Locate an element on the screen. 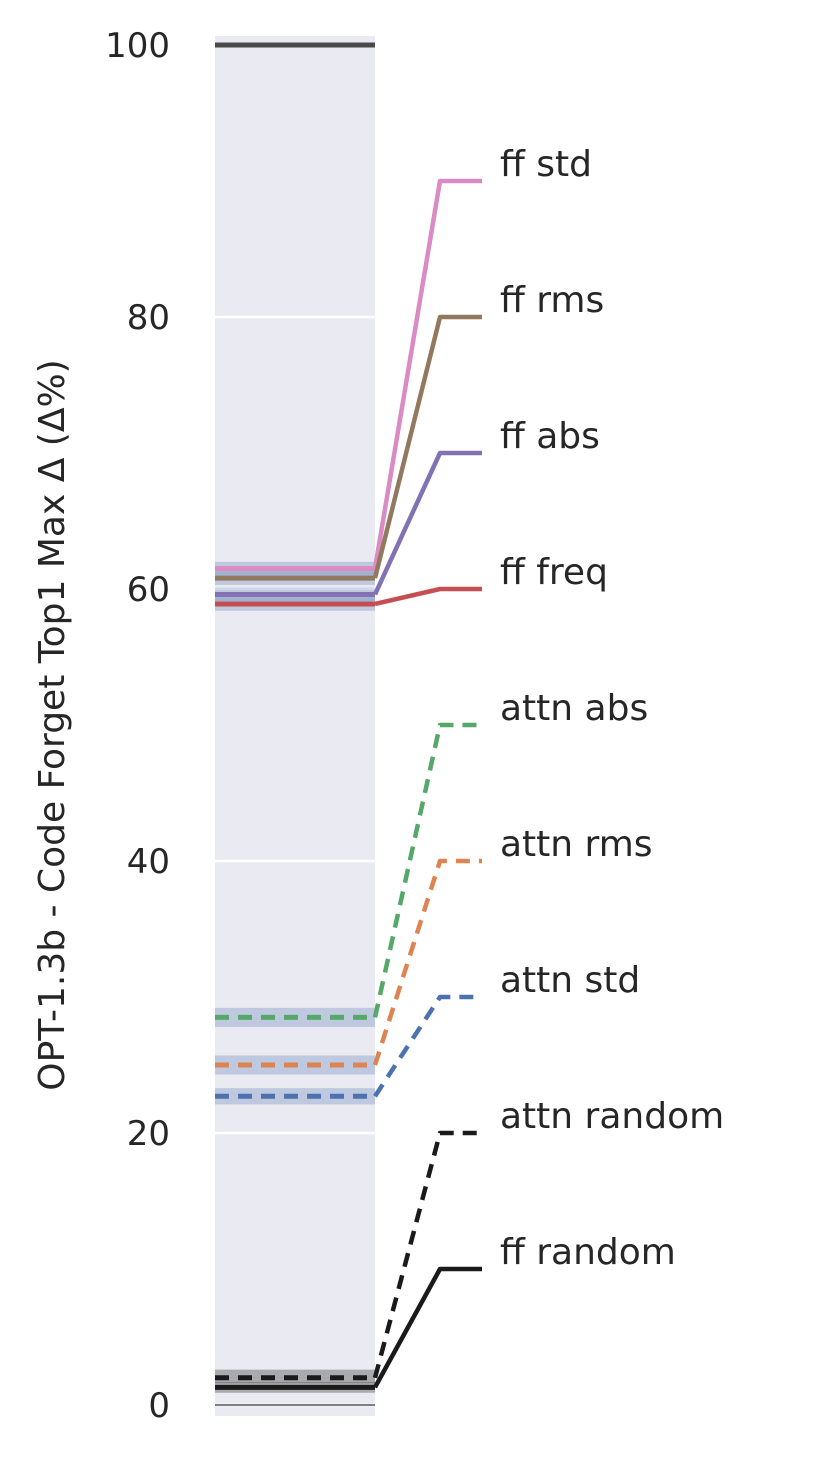  label-connector-ff-std is located at coordinates (427, 373).